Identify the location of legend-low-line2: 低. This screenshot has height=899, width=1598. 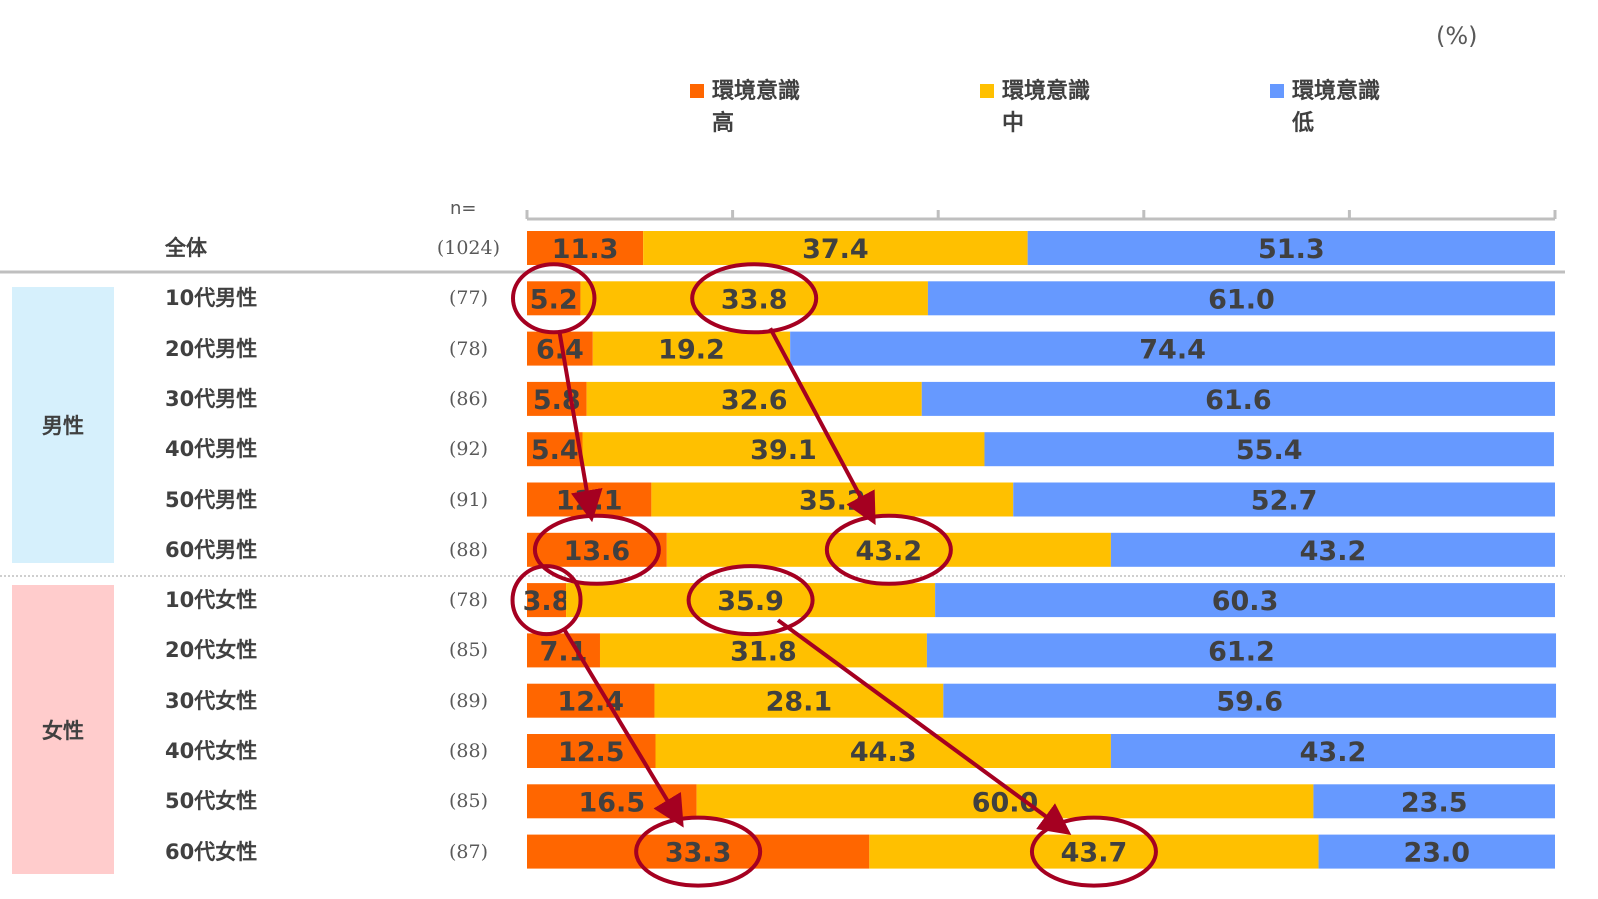
(1303, 123).